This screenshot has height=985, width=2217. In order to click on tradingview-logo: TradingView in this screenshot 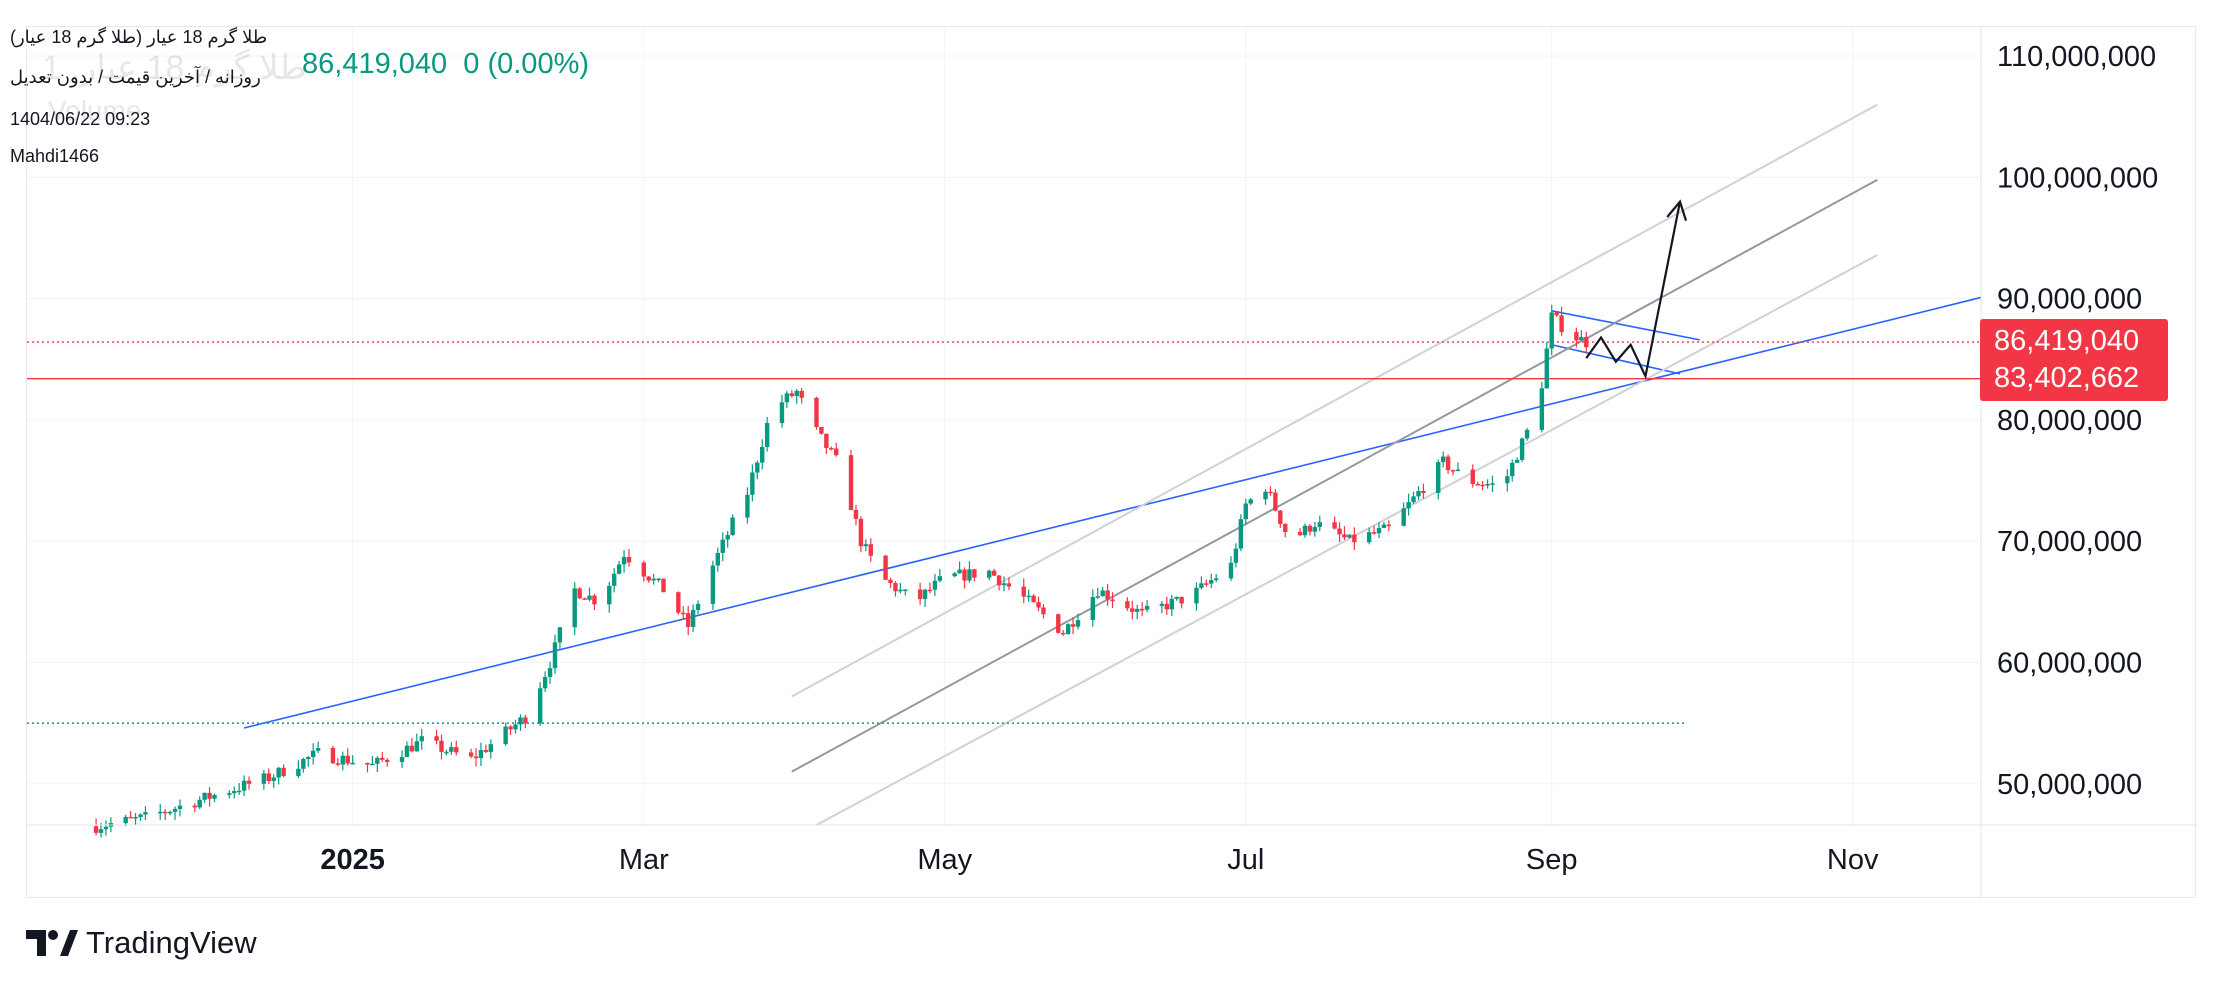, I will do `click(141, 943)`.